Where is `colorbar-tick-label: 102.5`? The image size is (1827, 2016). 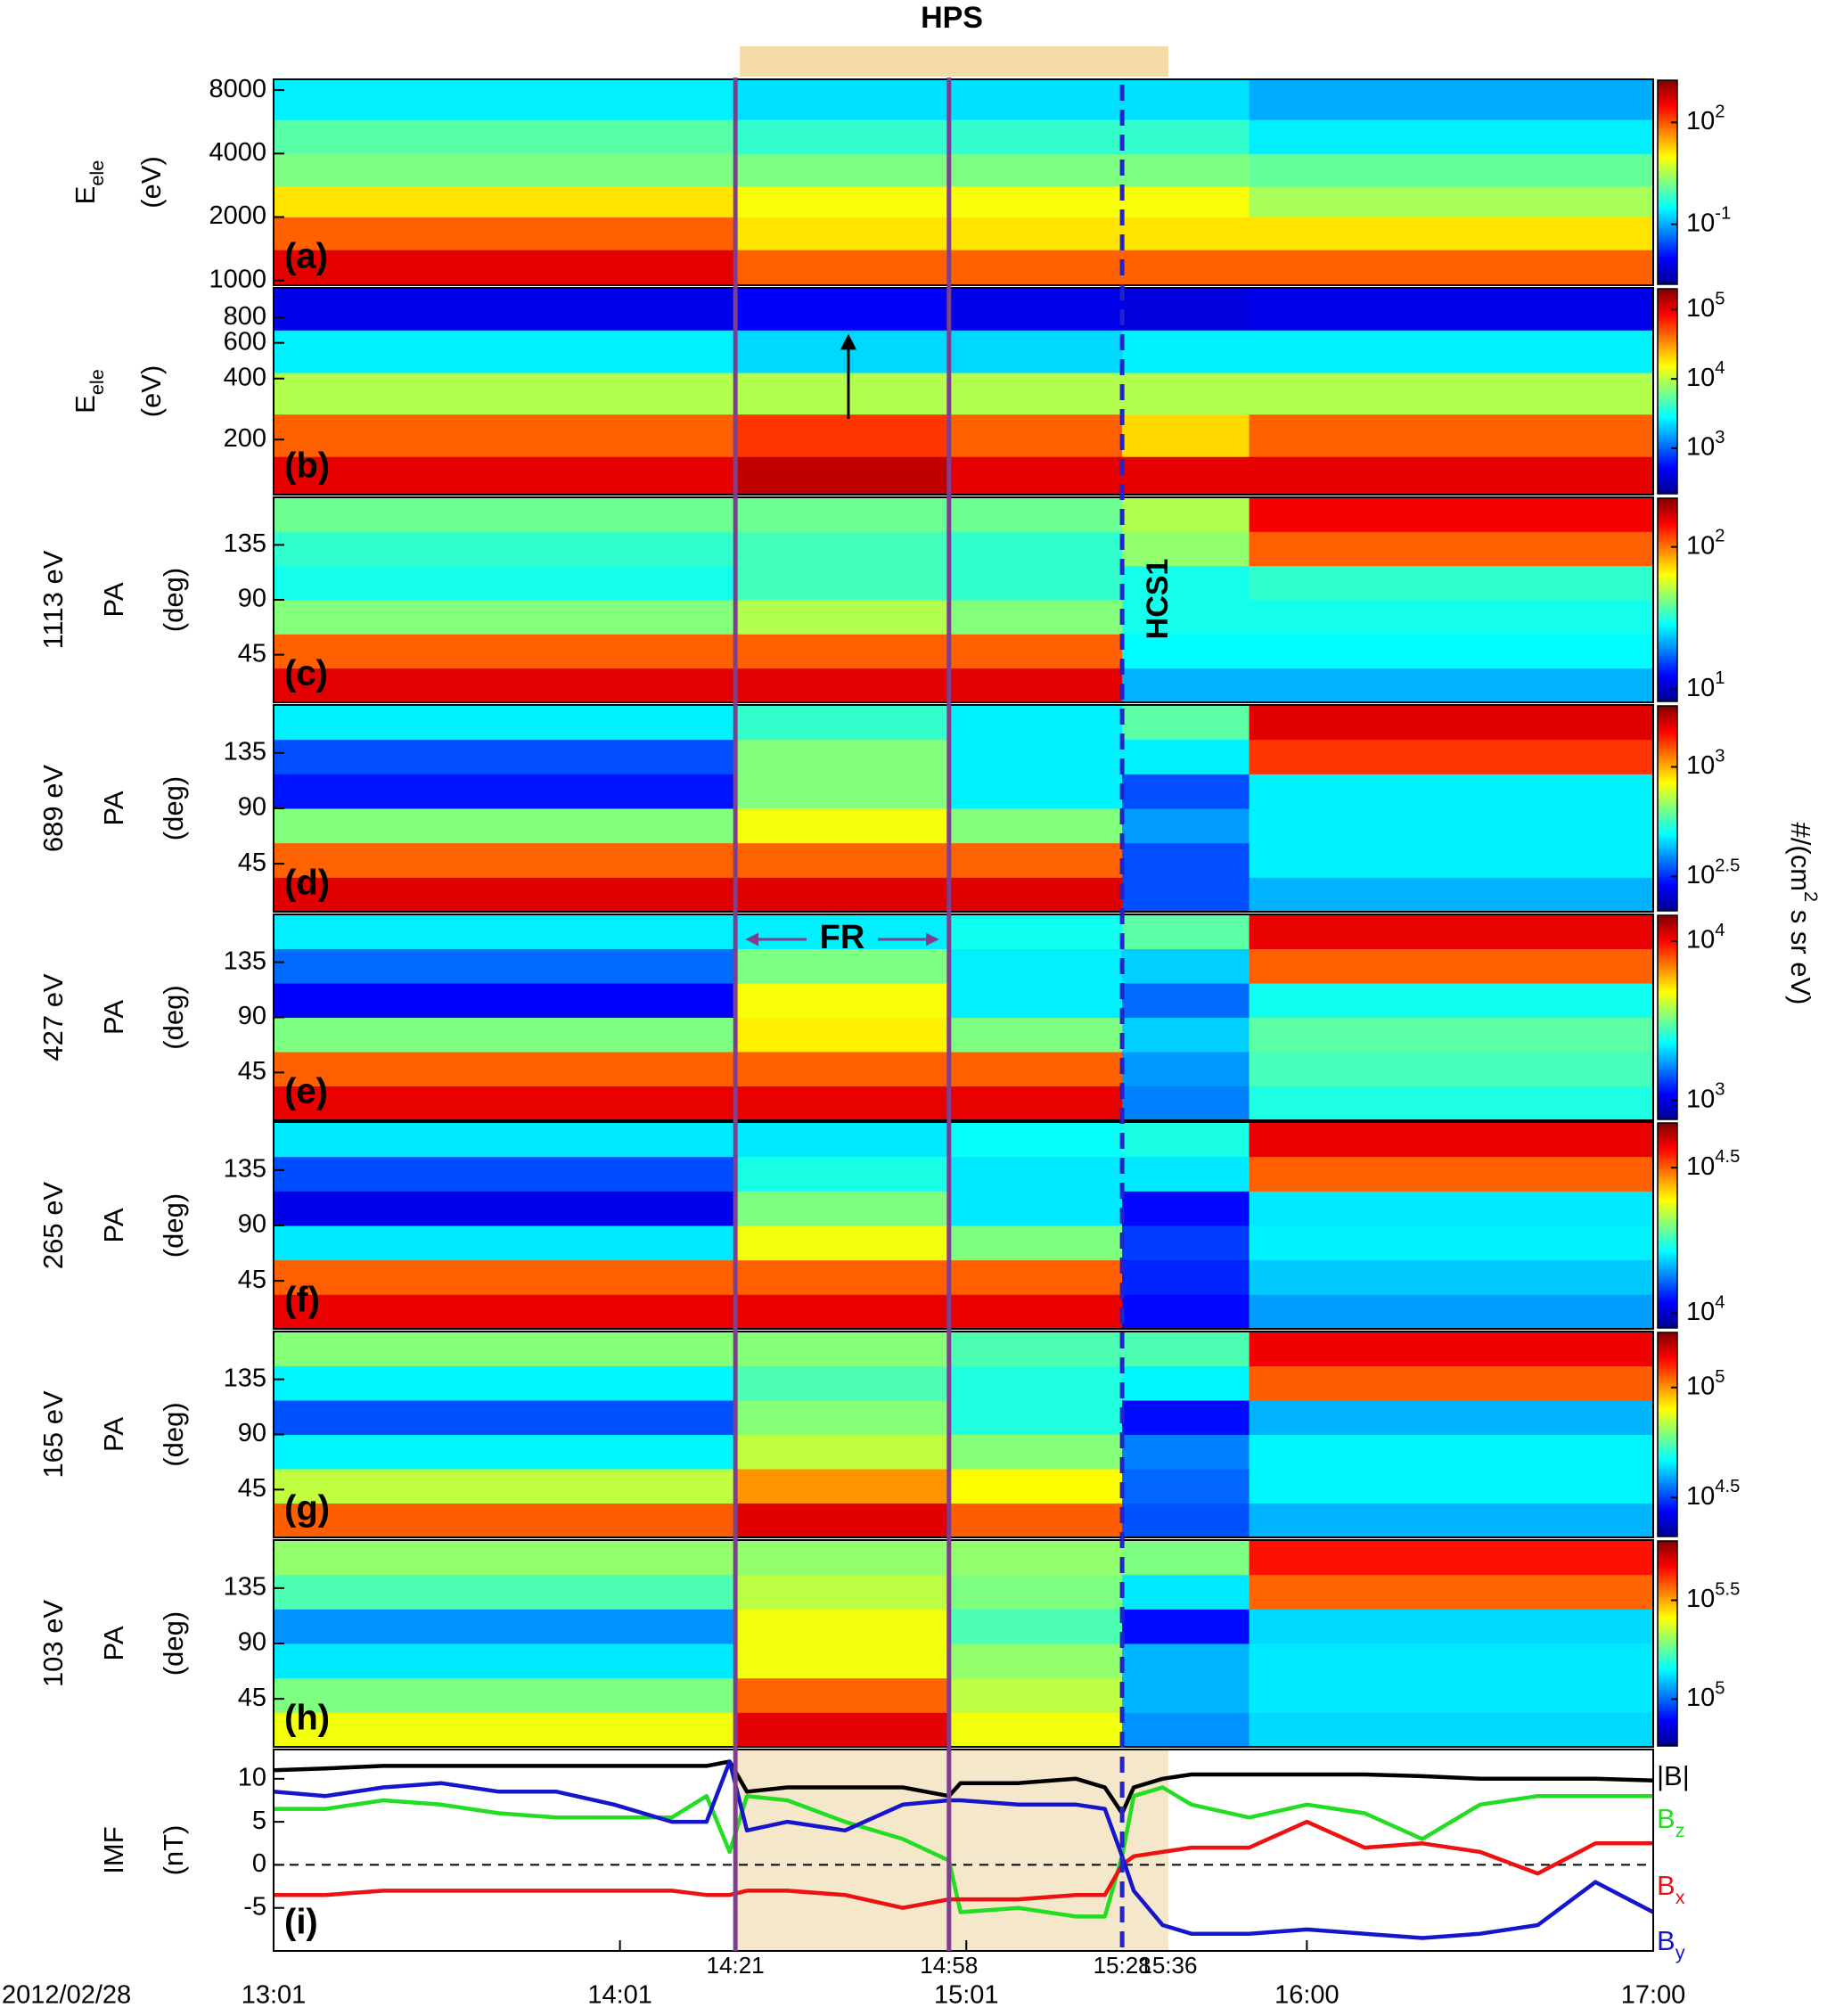 colorbar-tick-label: 102.5 is located at coordinates (1713, 873).